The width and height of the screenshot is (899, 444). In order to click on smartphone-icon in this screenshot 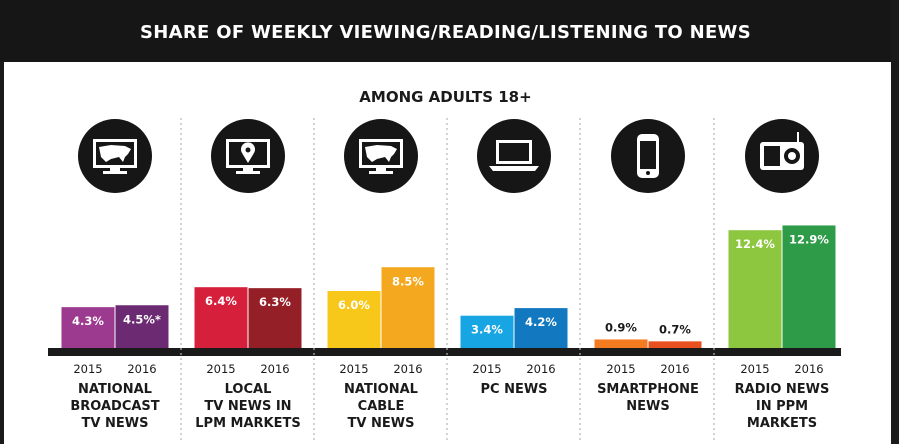, I will do `click(648, 156)`.